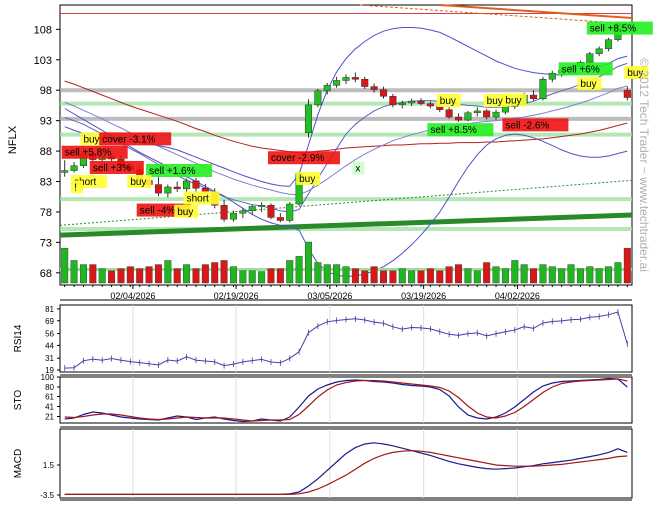  Describe the element at coordinates (46, 152) in the screenshot. I see `price-ytick-label: 88` at that location.